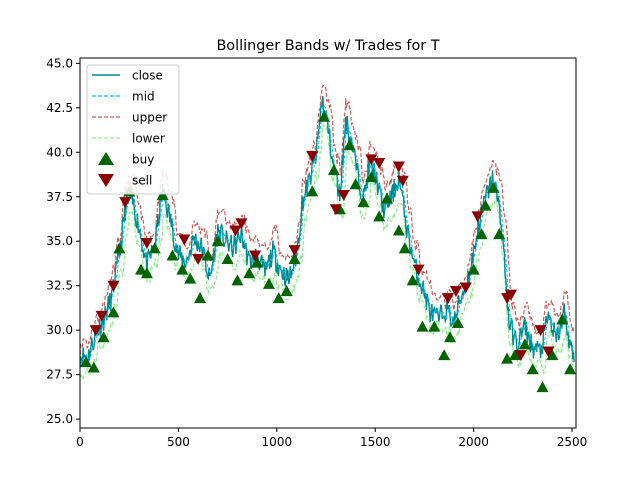  What do you see at coordinates (59, 197) in the screenshot?
I see `y-tick-label: 37.5` at bounding box center [59, 197].